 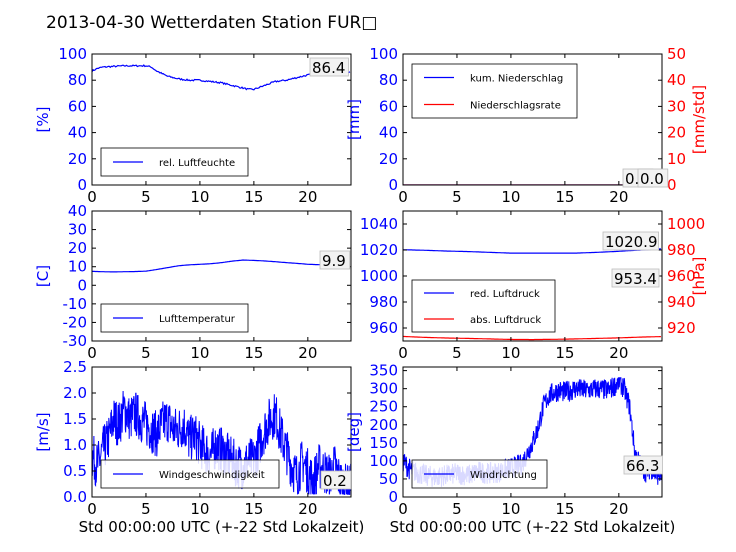 I want to click on y-right-tick-label: 980, so click(x=681, y=250).